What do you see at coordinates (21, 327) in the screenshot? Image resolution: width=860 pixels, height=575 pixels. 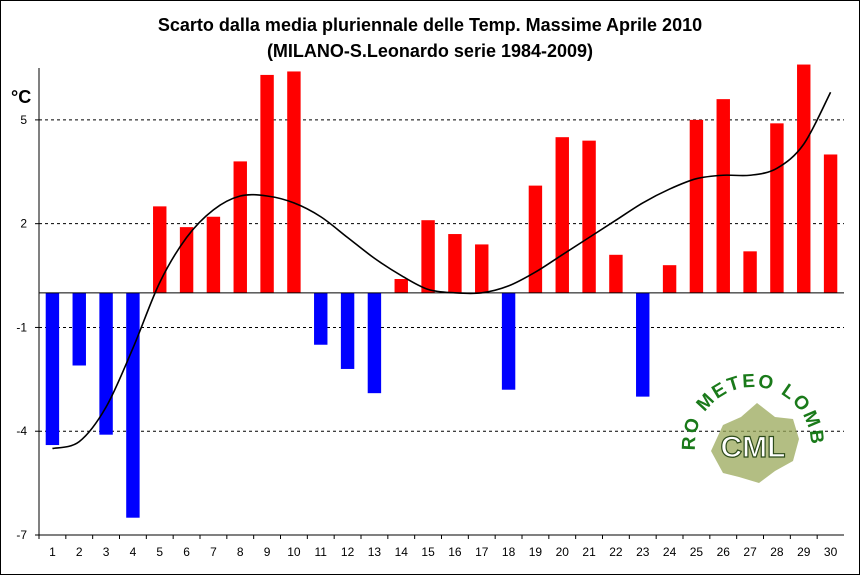 I see `y-tick-label: -1` at bounding box center [21, 327].